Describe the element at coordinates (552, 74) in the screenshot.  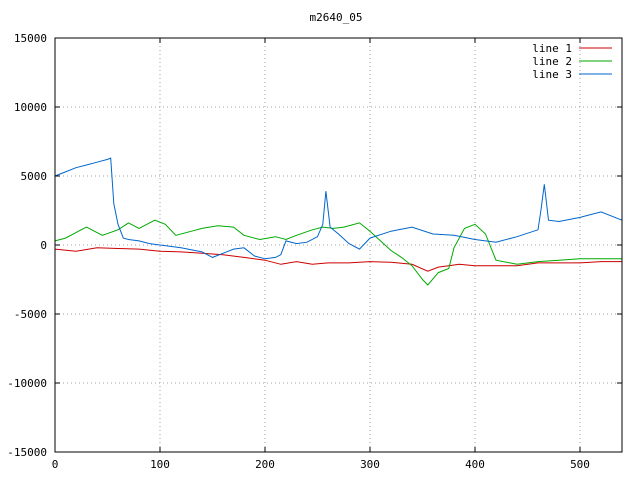
I see `legend-label: line 3` at that location.